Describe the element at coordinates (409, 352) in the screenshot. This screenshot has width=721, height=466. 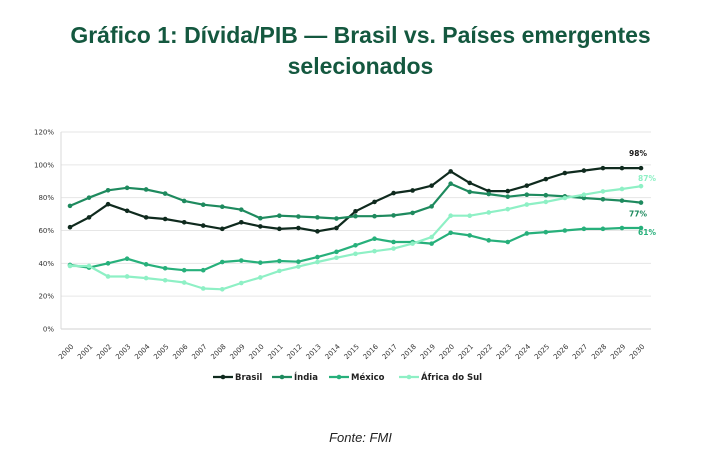
I see `x-tick-label: 2018` at that location.